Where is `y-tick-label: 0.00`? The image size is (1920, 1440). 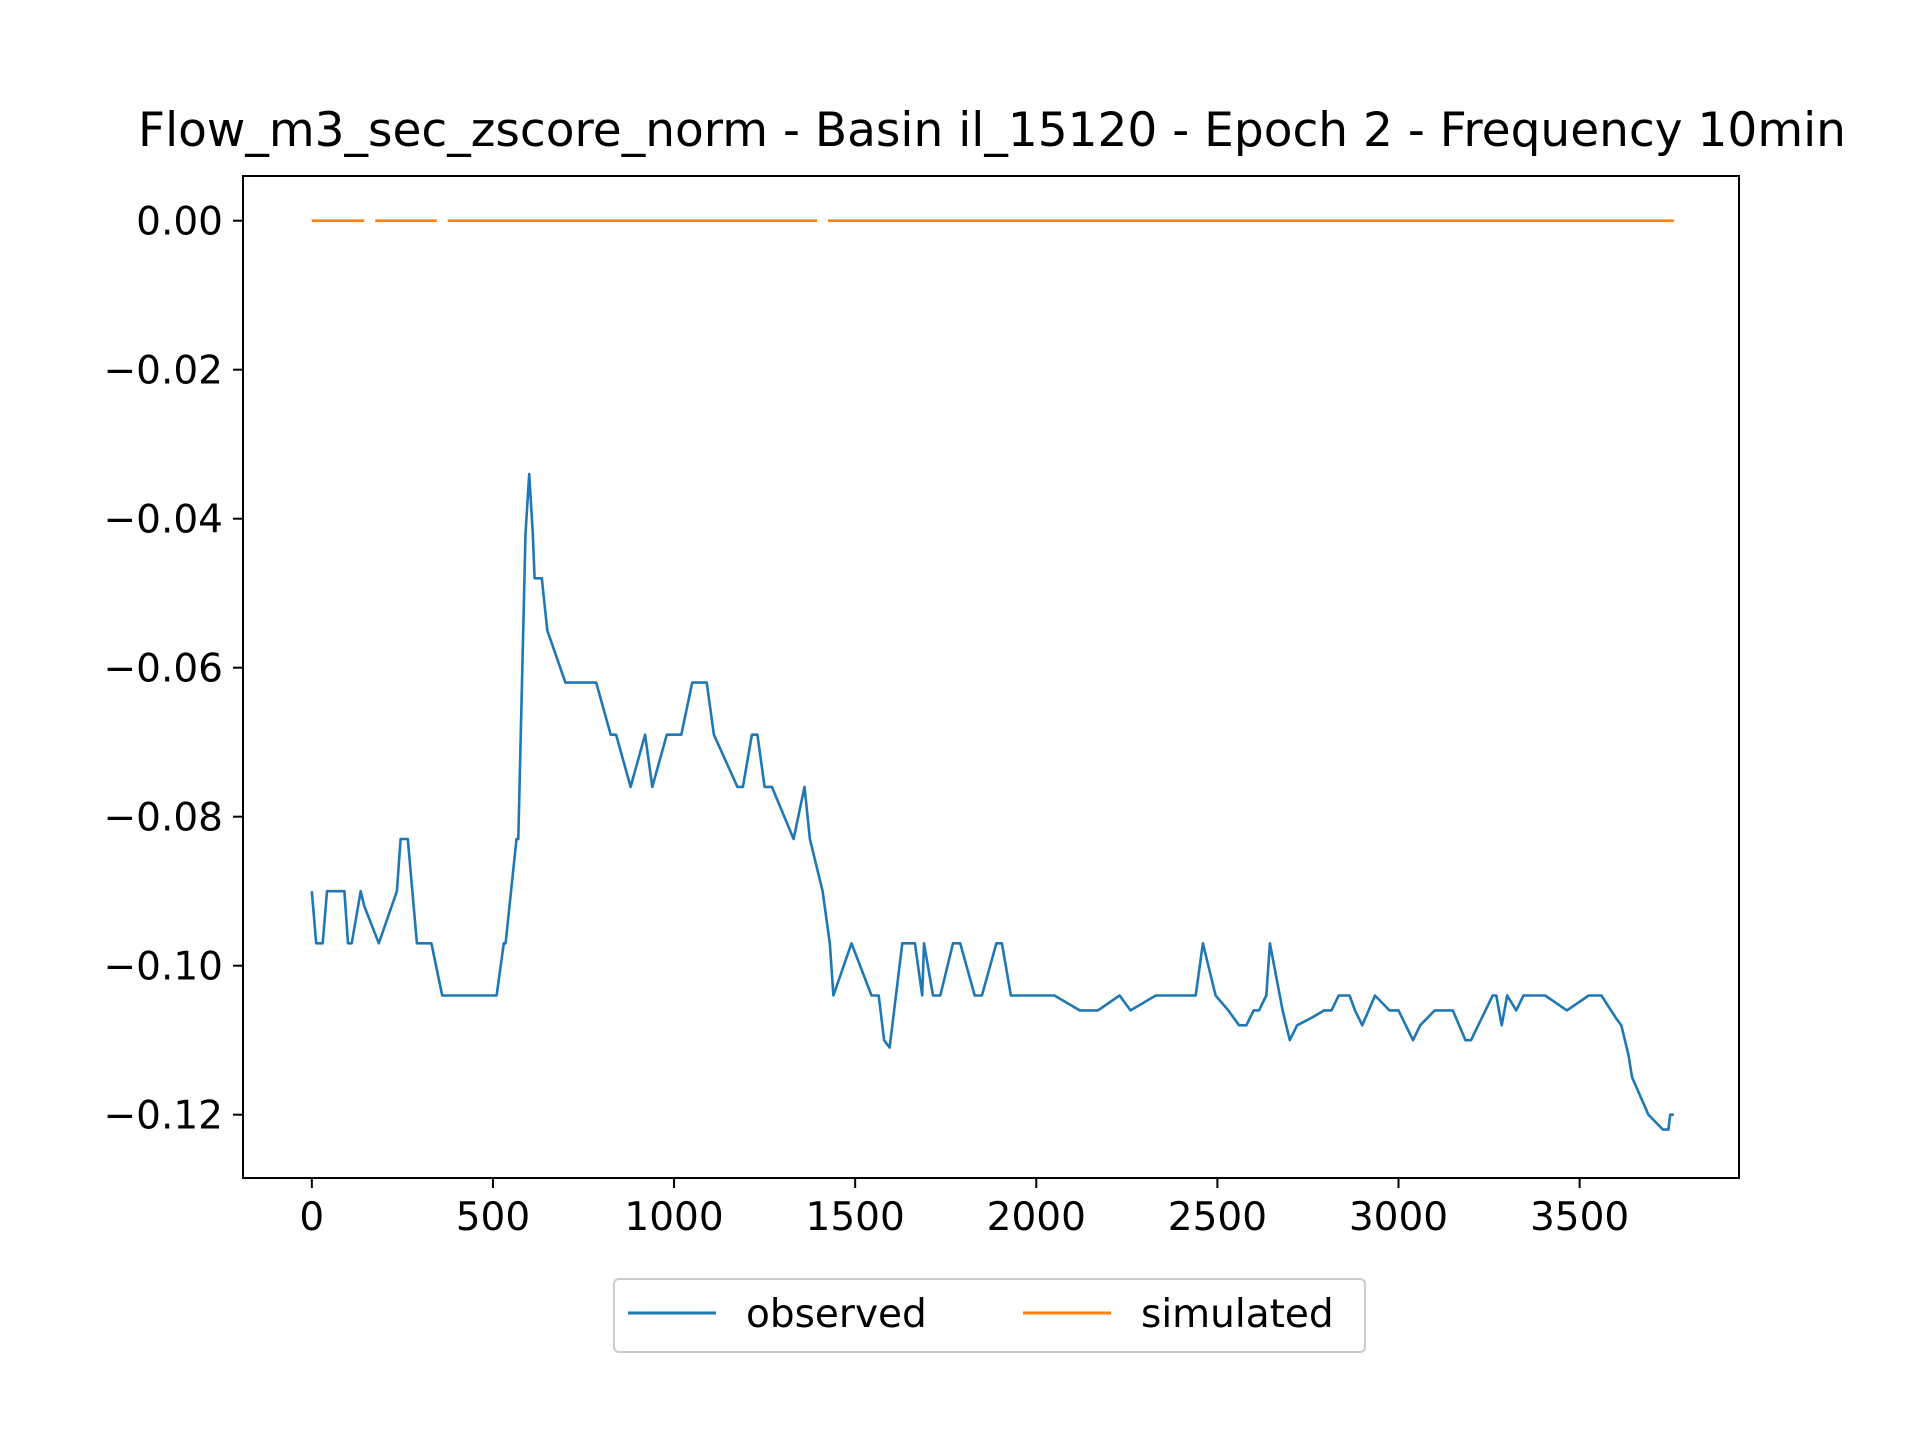
y-tick-label: 0.00 is located at coordinates (179, 222).